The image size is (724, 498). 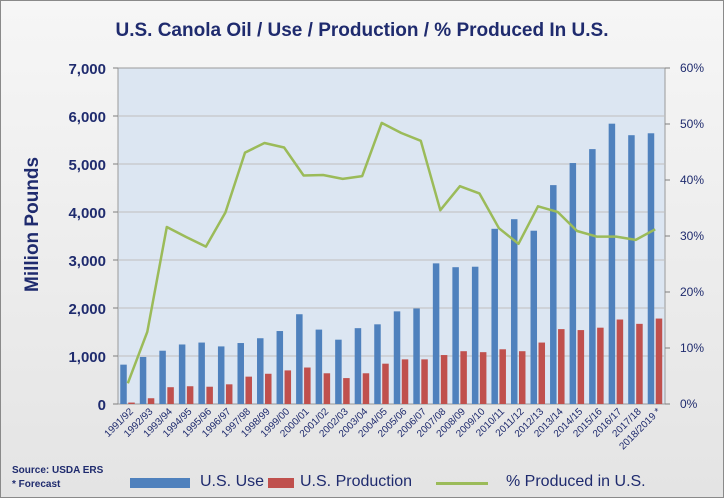 I want to click on source-note: Source: USDA ERS * Forecast, so click(x=57, y=478).